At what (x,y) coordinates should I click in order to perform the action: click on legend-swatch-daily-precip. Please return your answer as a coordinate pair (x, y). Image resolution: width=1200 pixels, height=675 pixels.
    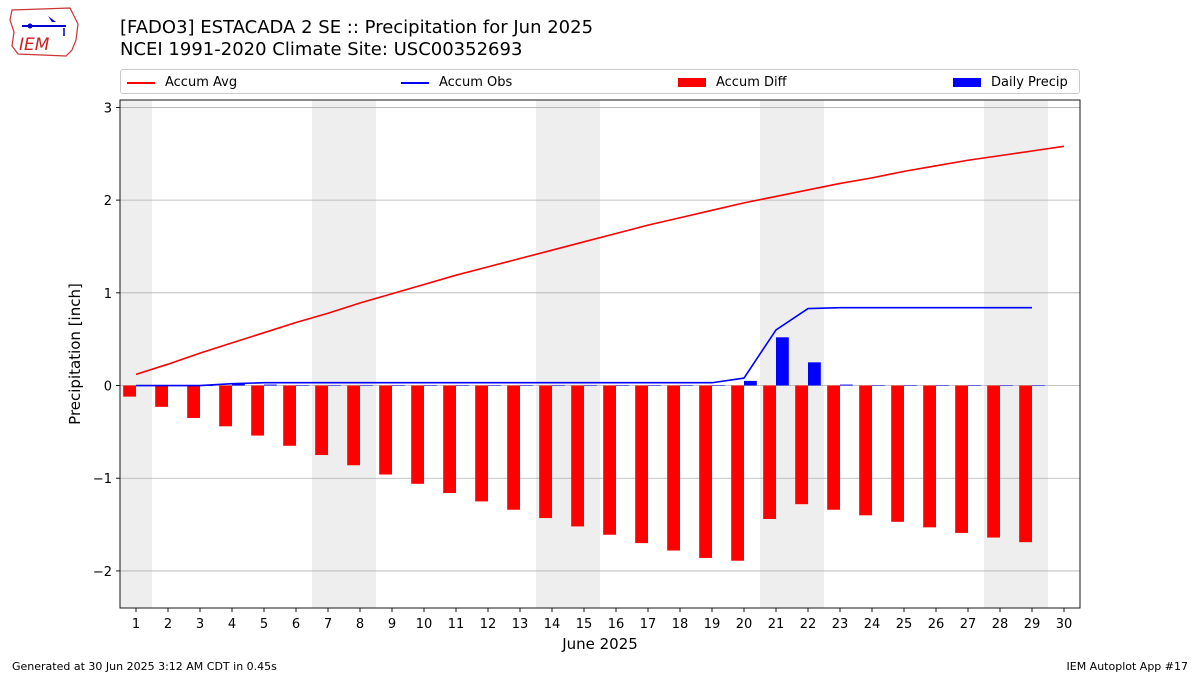
    Looking at the image, I should click on (967, 82).